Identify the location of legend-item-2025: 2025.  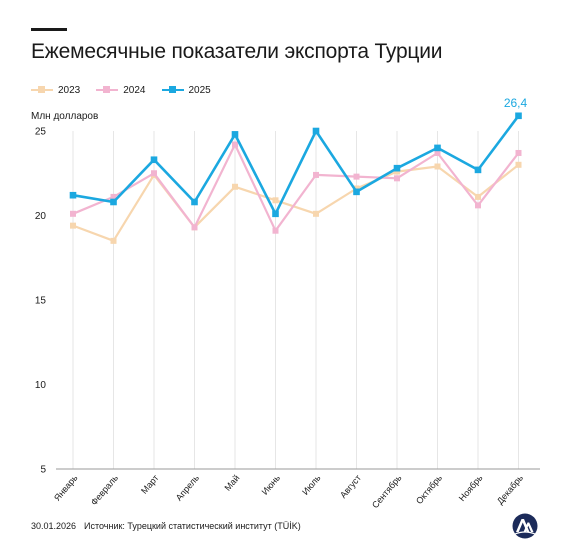
(186, 90).